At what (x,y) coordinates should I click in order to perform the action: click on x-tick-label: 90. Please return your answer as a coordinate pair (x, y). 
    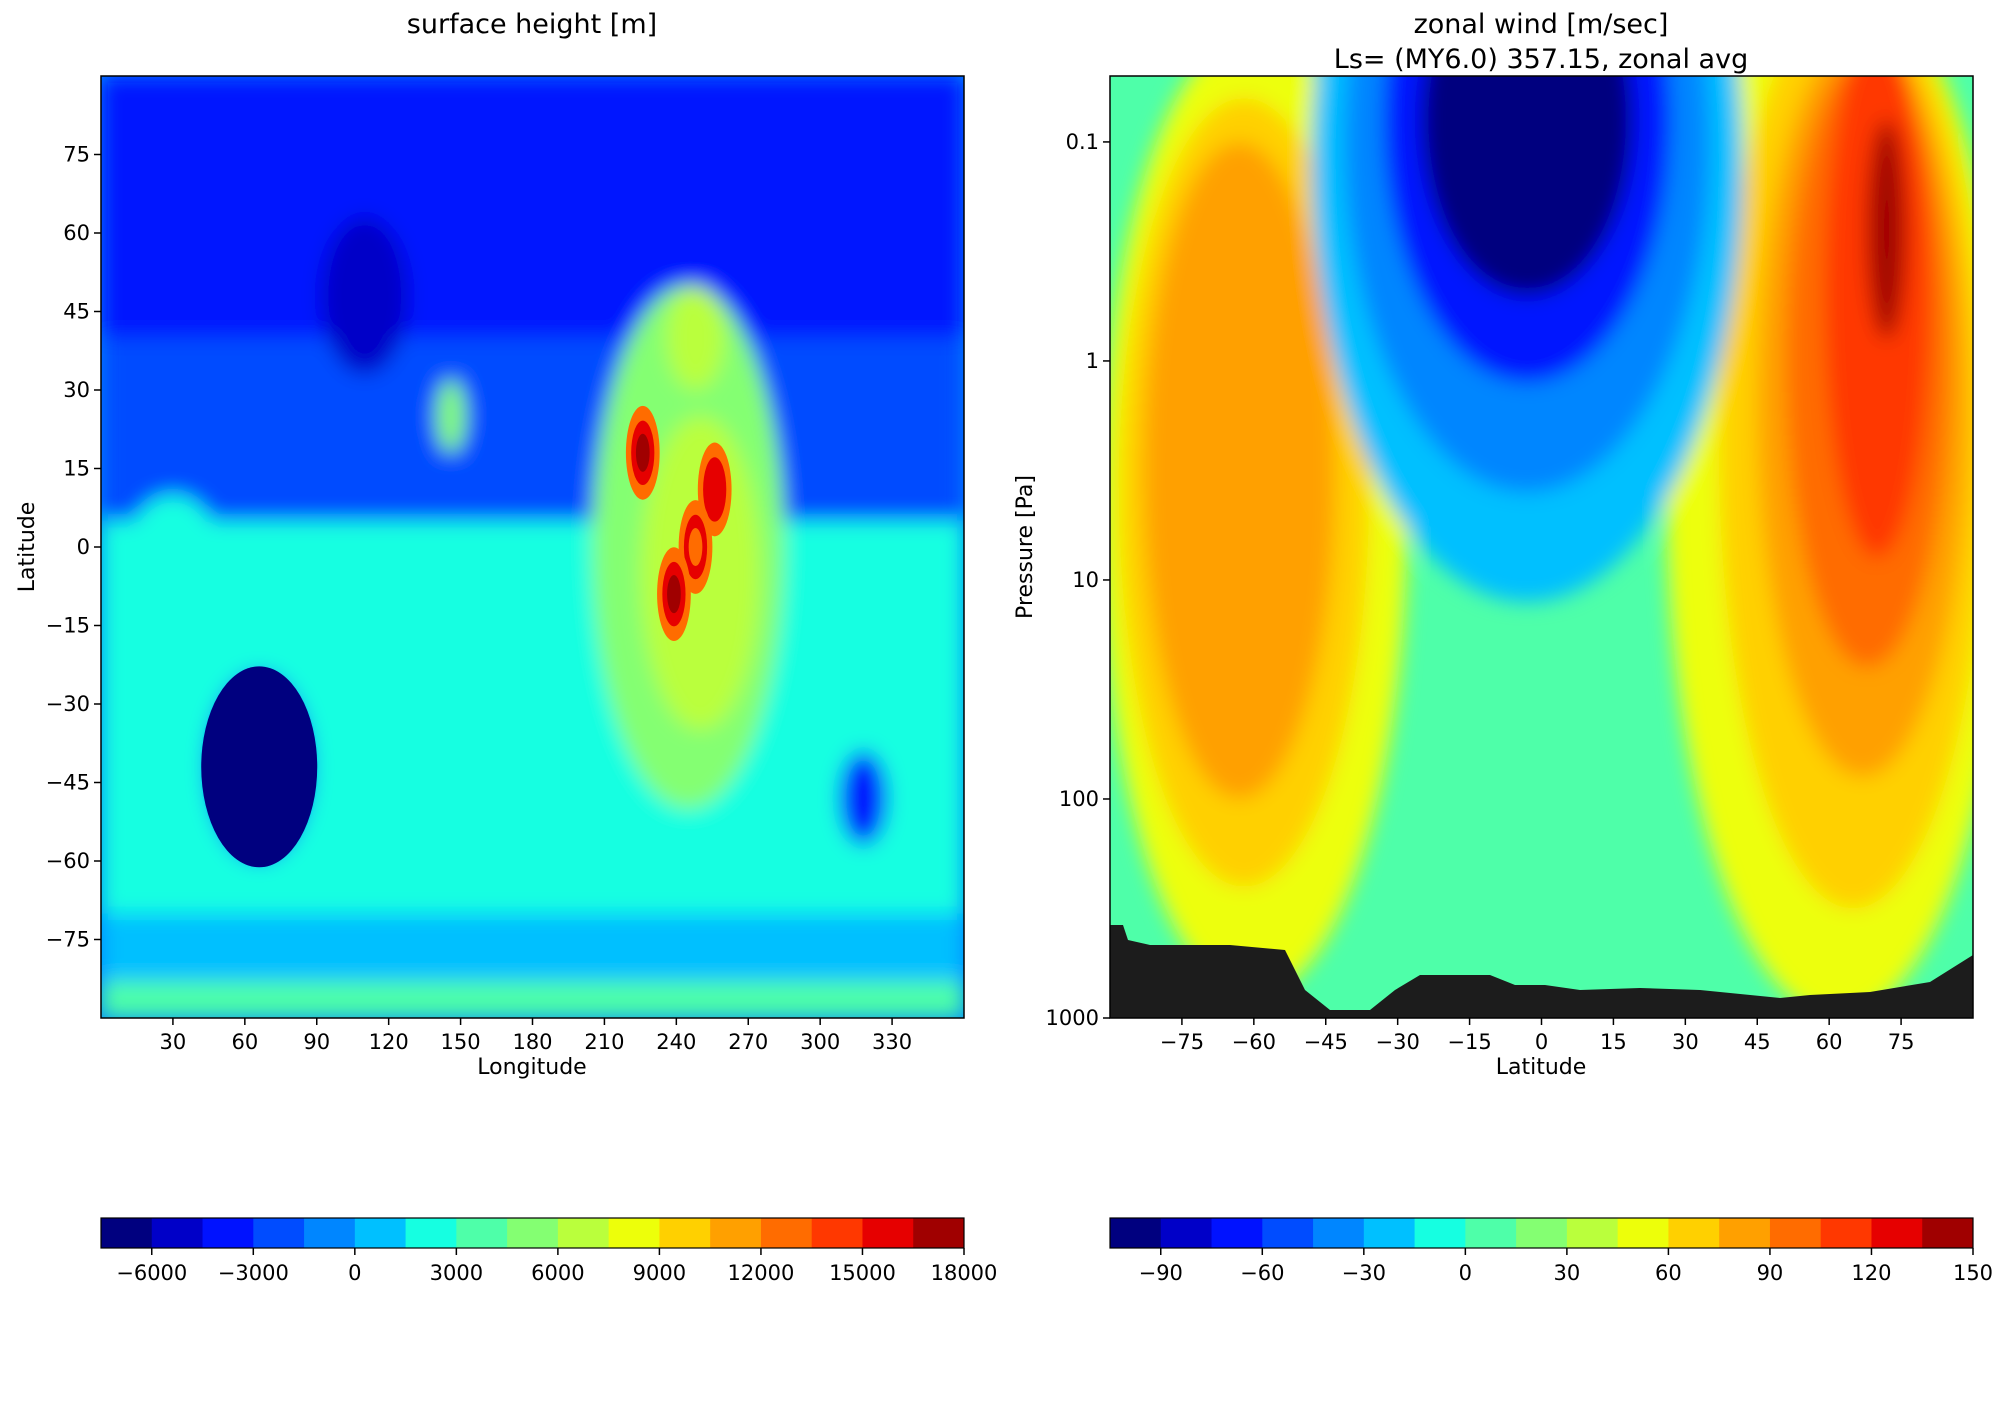
    Looking at the image, I should click on (316, 1042).